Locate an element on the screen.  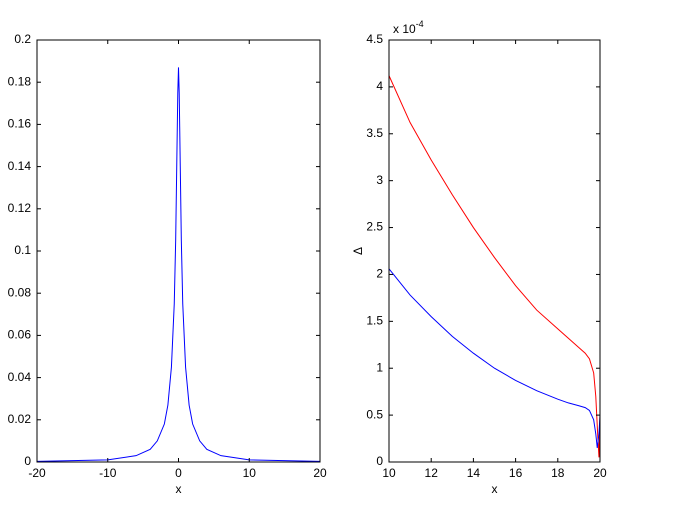
x-tick-label: -20 is located at coordinates (37, 473).